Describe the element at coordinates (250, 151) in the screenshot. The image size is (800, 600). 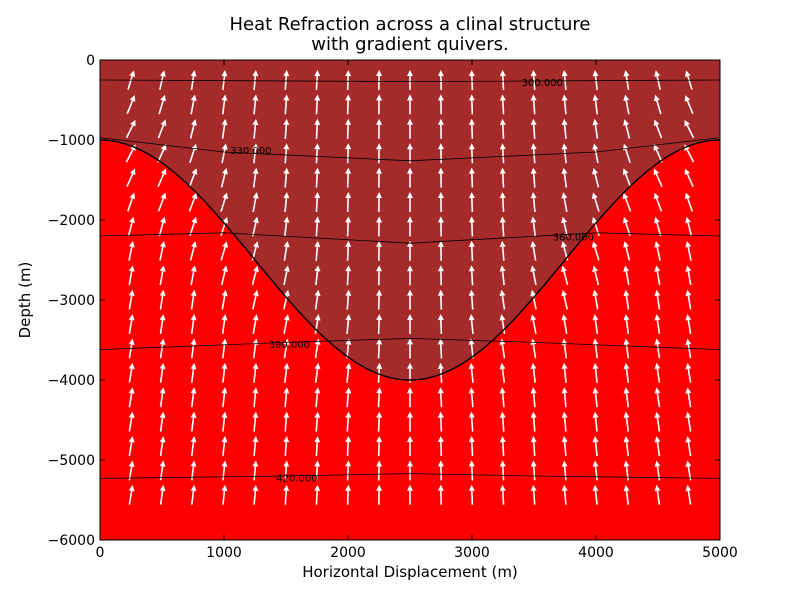
I see `contour-label: 330.000` at that location.